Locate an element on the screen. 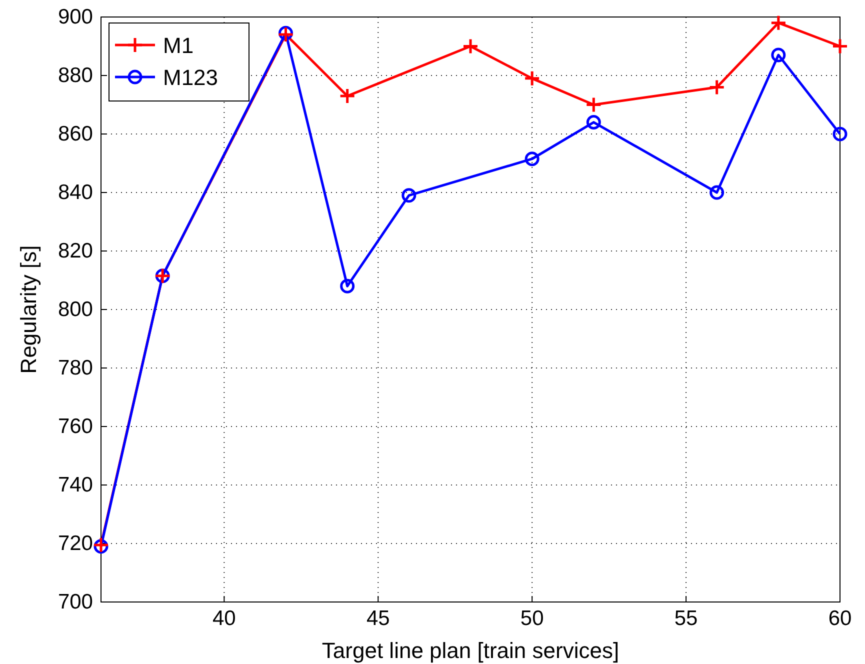 This screenshot has height=664, width=865. y-tick-label: 880 is located at coordinates (75, 76).